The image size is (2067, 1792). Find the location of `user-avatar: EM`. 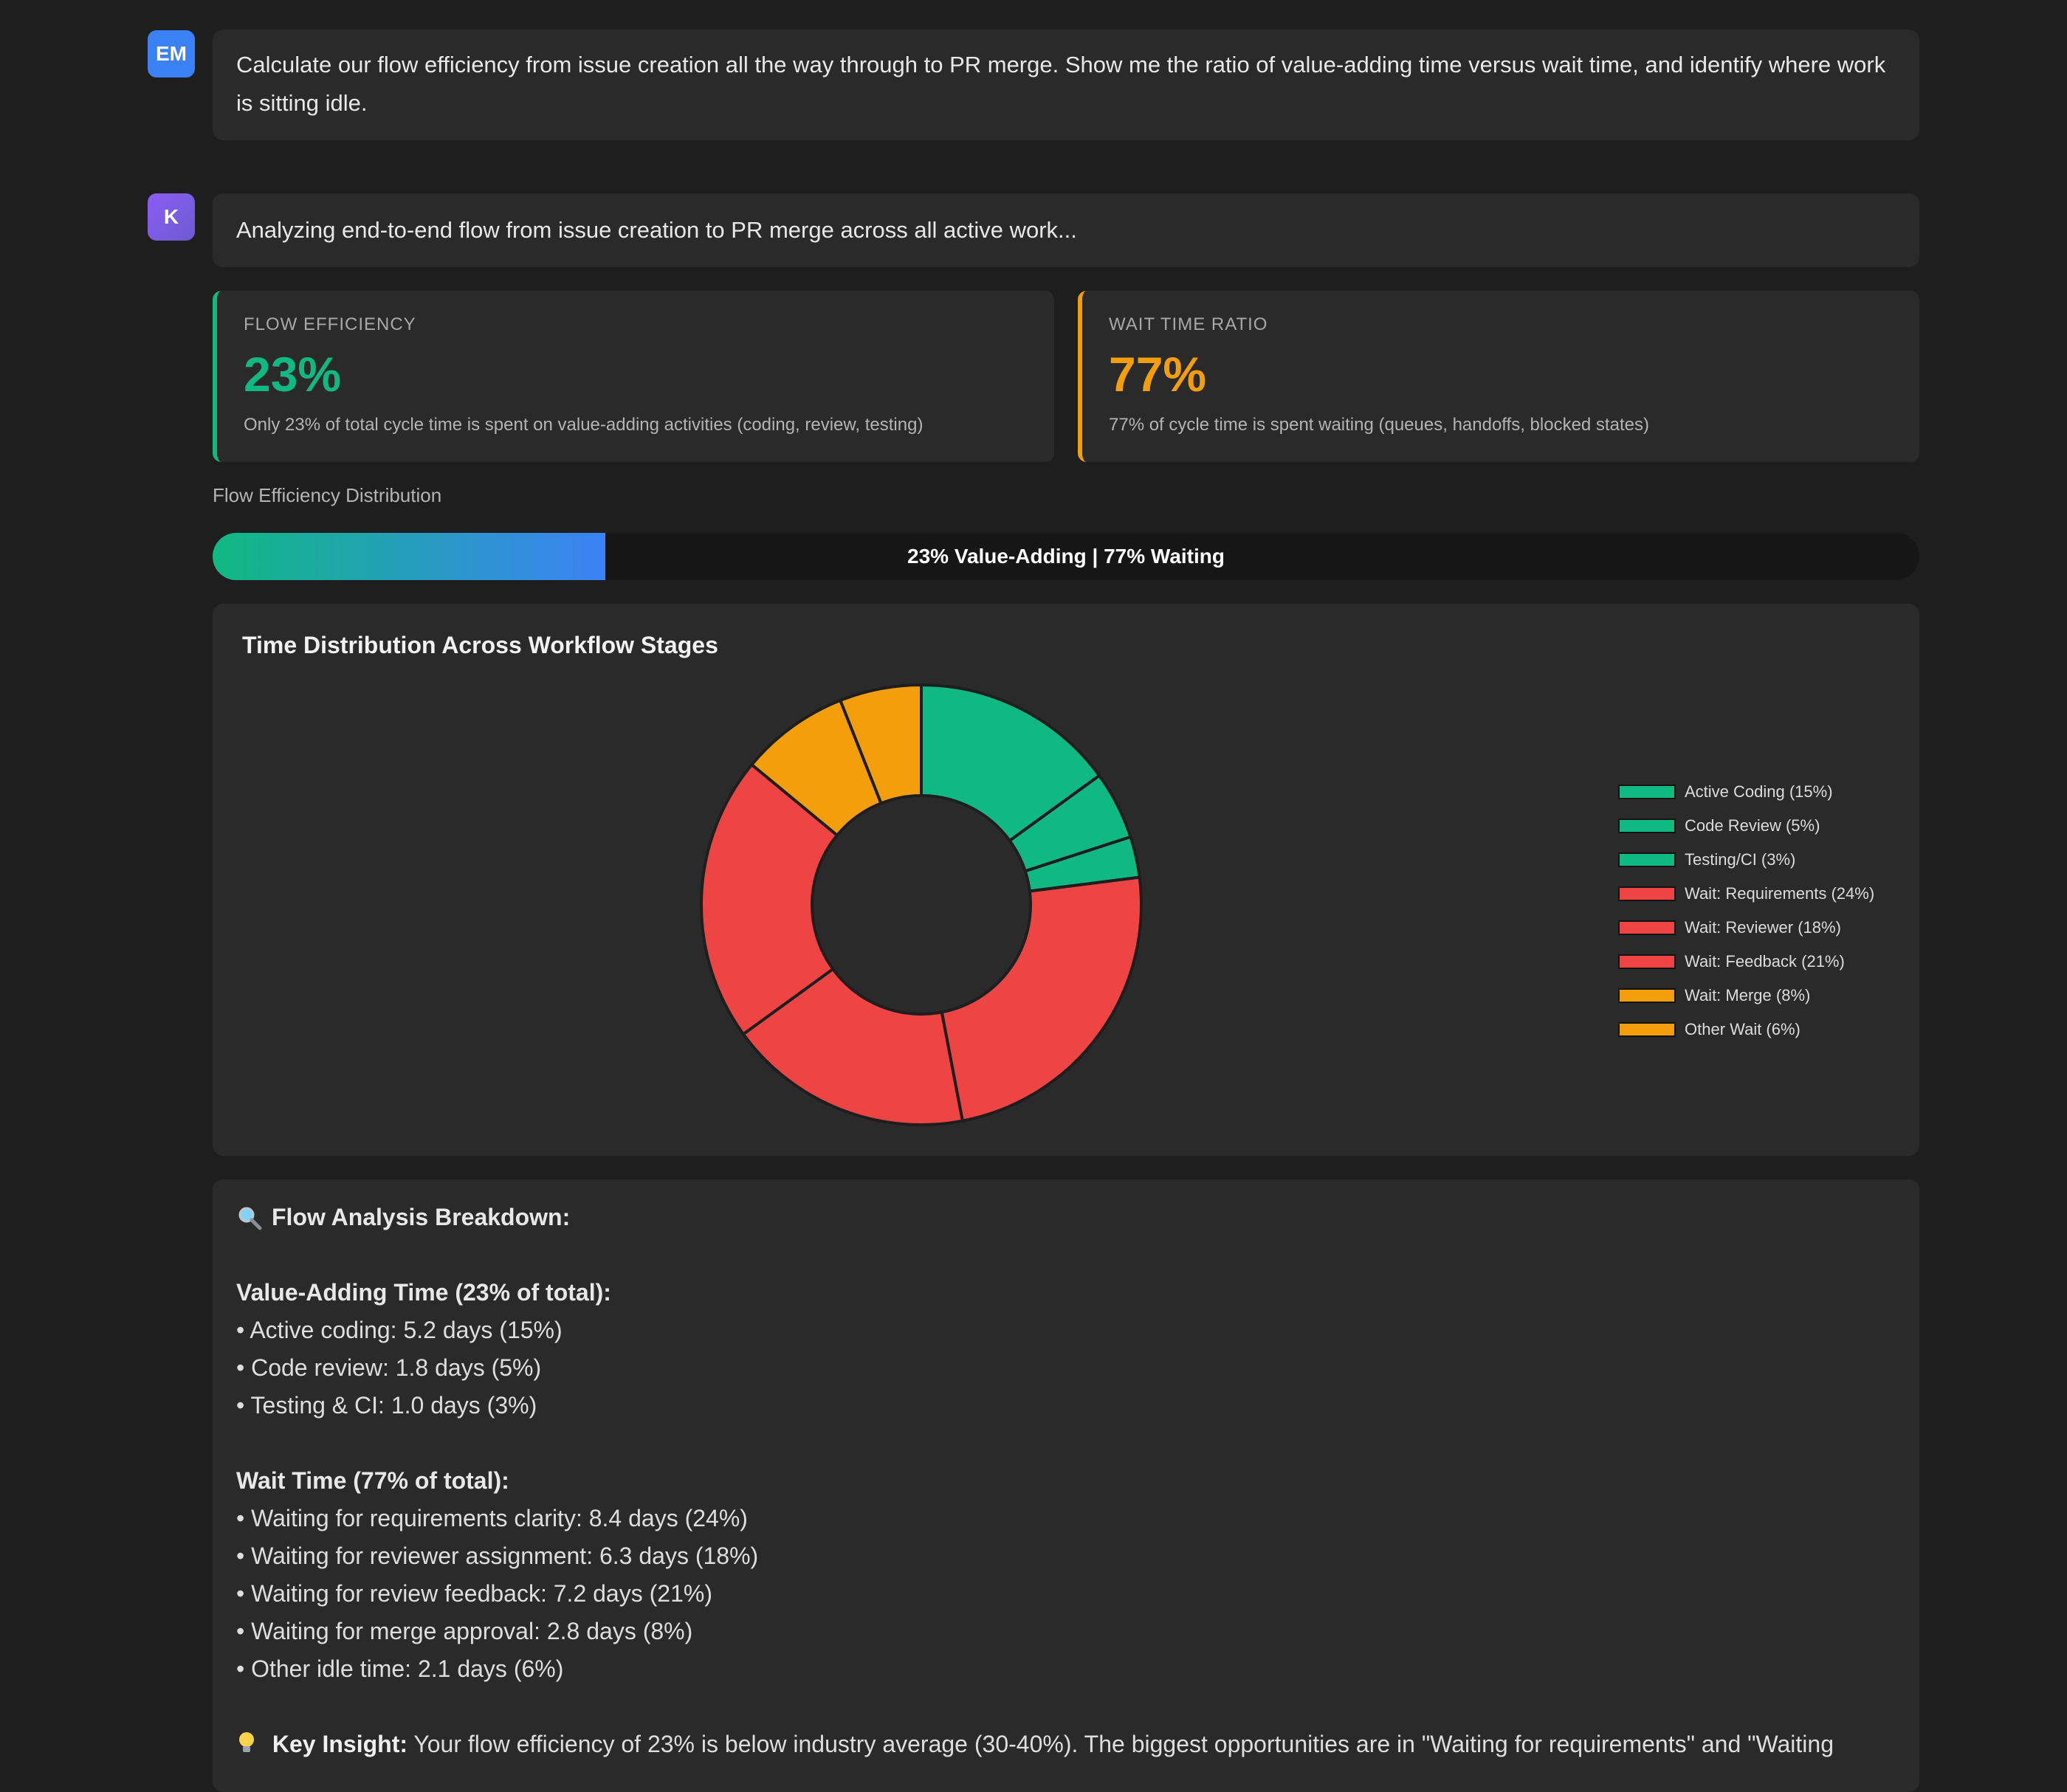

user-avatar: EM is located at coordinates (171, 53).